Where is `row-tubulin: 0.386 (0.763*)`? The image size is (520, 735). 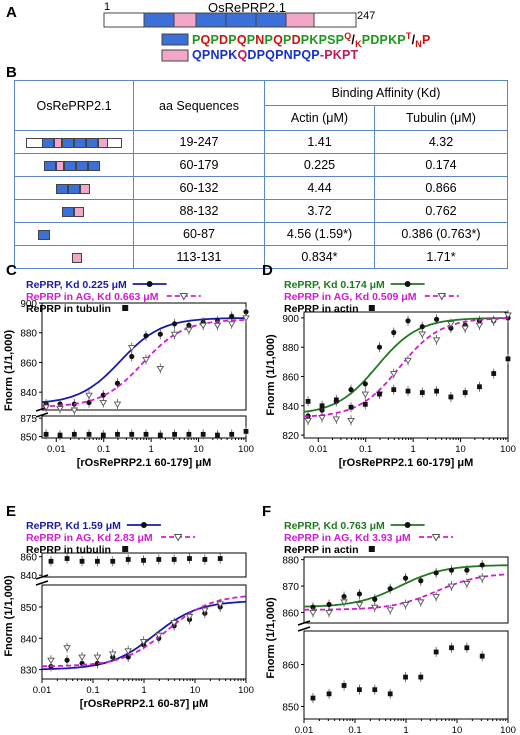 row-tubulin: 0.386 (0.763*) is located at coordinates (441, 234).